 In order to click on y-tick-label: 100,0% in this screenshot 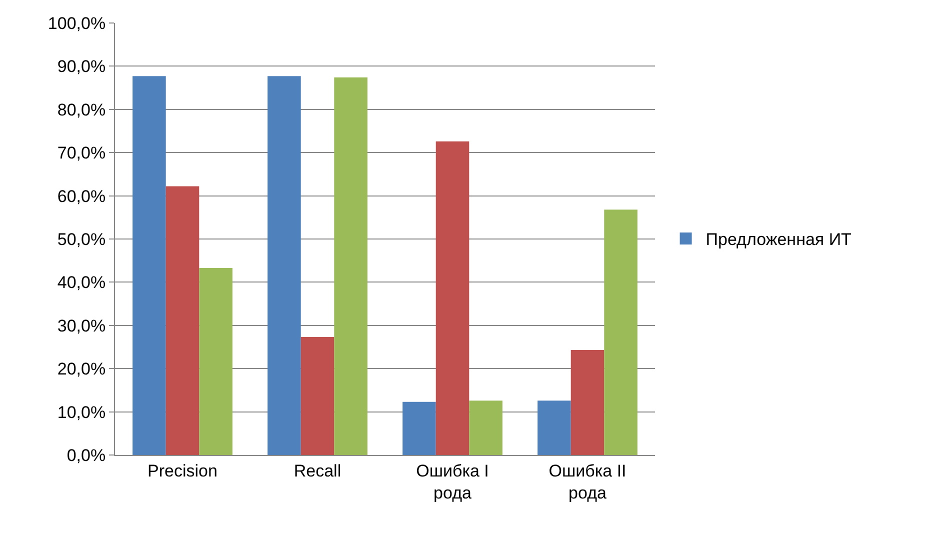, I will do `click(77, 23)`.